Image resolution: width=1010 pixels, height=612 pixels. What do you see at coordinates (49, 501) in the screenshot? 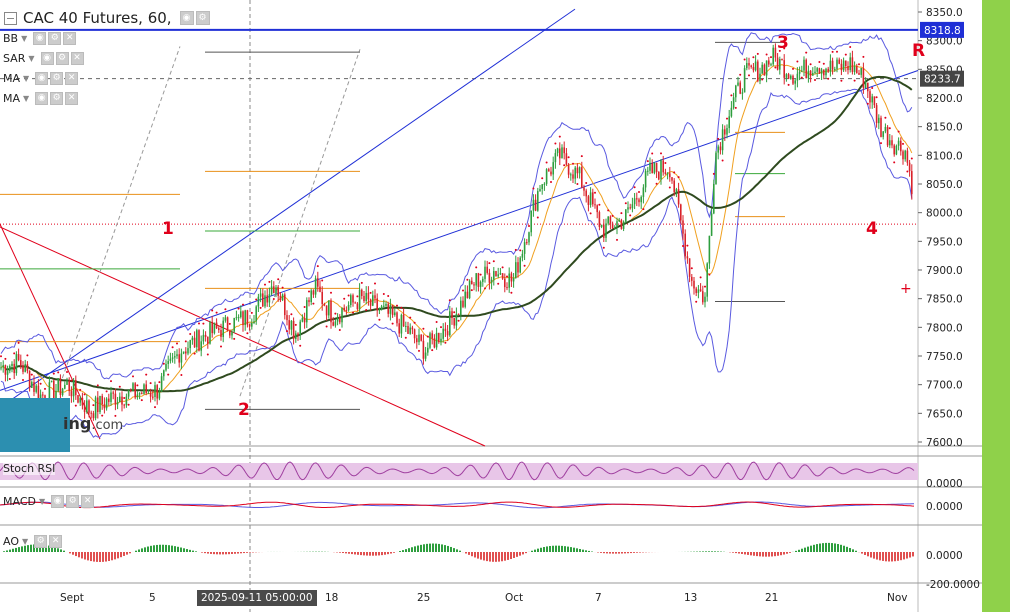
I see `panel-macd-label: MACD ▼ ◉ ⚙ ✕` at bounding box center [49, 501].